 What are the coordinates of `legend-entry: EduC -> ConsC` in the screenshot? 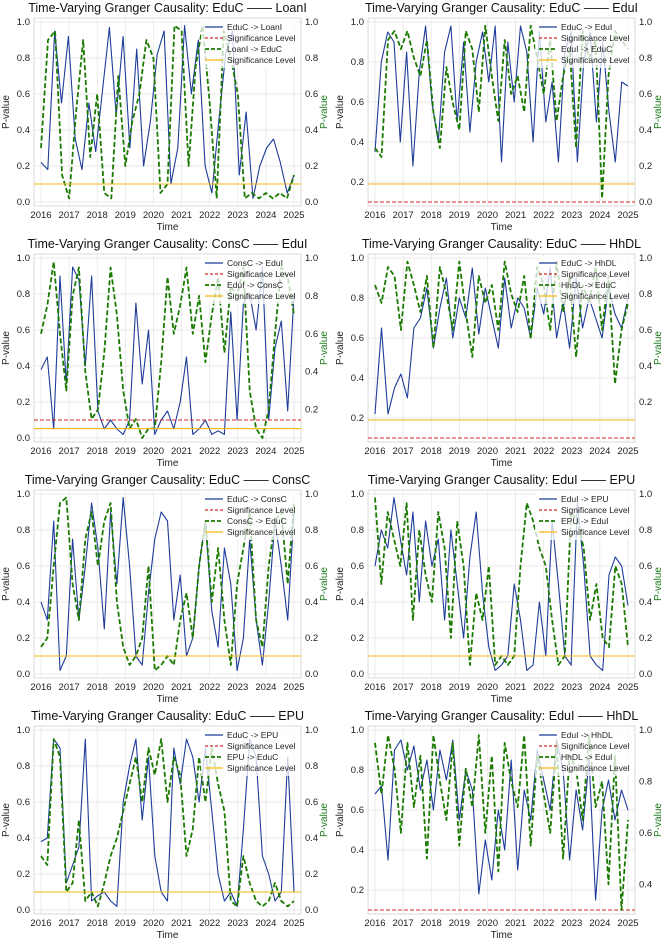 It's located at (257, 499).